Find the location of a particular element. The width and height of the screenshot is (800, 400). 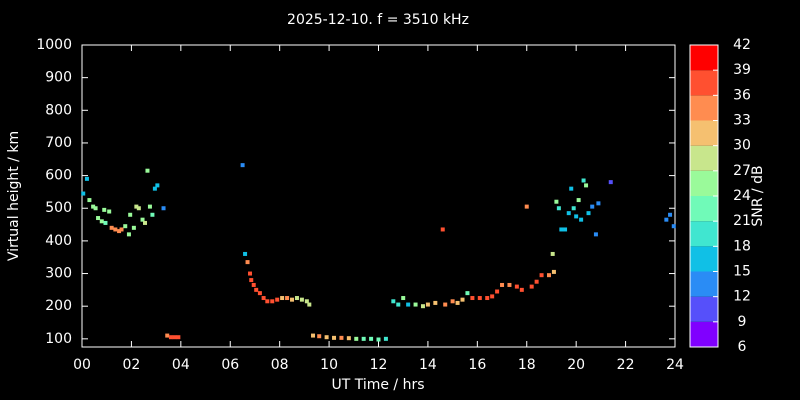

x-tick-label: 12 is located at coordinates (379, 365).